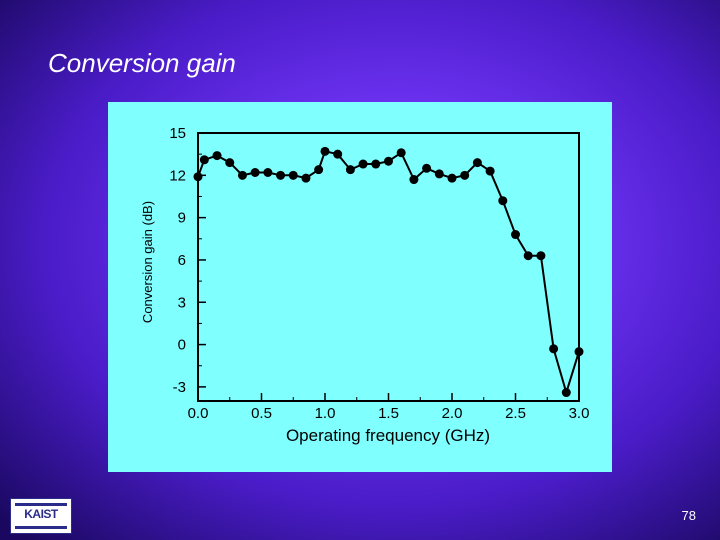  Describe the element at coordinates (515, 413) in the screenshot. I see `x-tick-label: 2.5` at that location.